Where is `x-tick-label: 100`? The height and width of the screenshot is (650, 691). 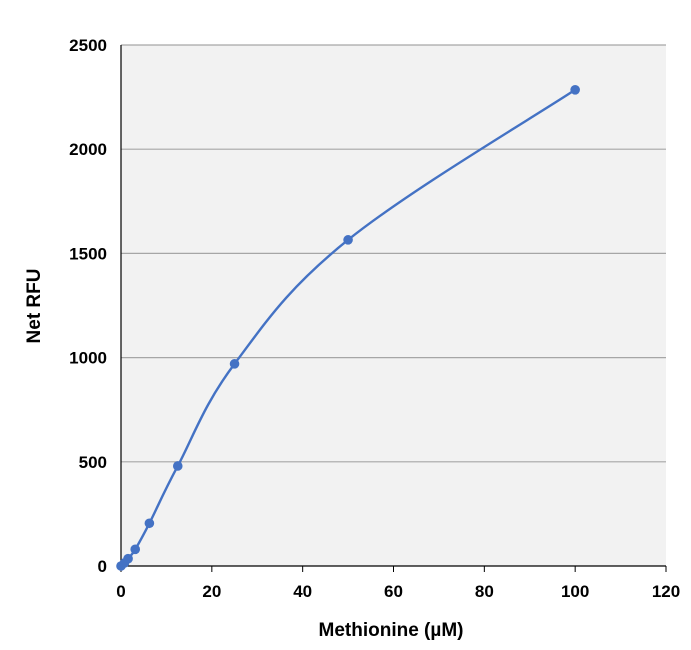 x-tick-label: 100 is located at coordinates (575, 591).